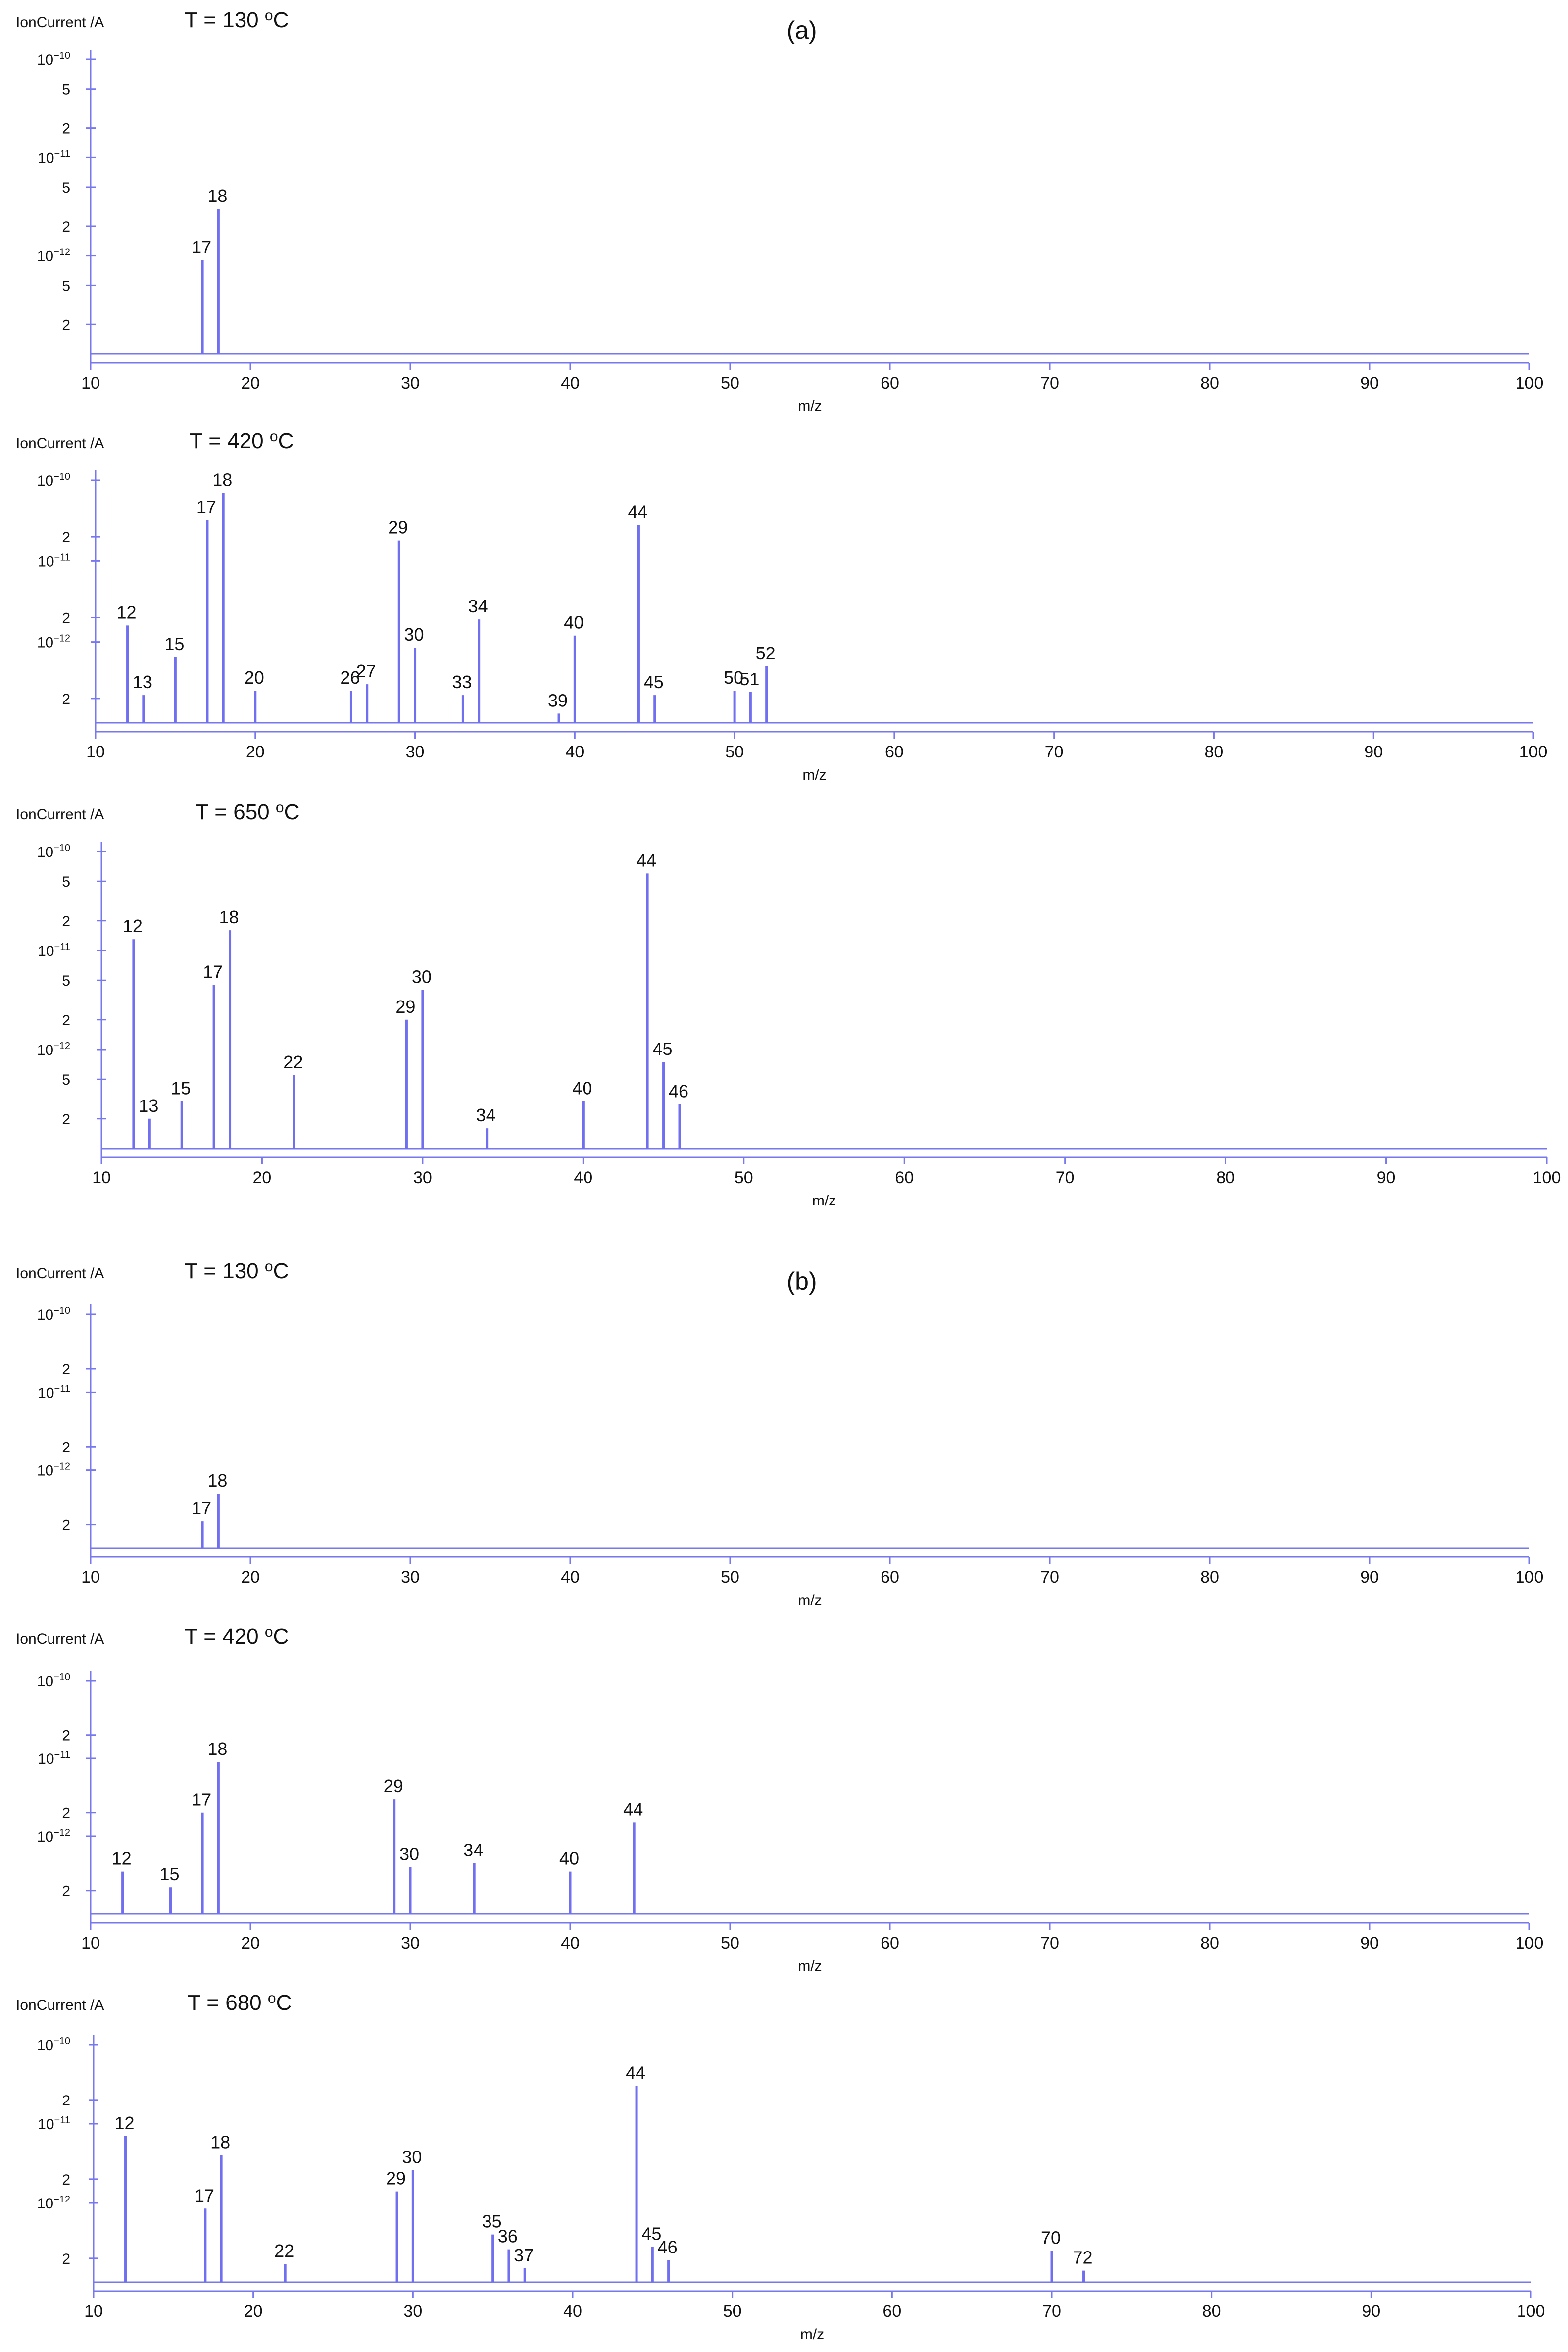 This screenshot has width=1568, height=2352. I want to click on peak-label-12: 12, so click(133, 926).